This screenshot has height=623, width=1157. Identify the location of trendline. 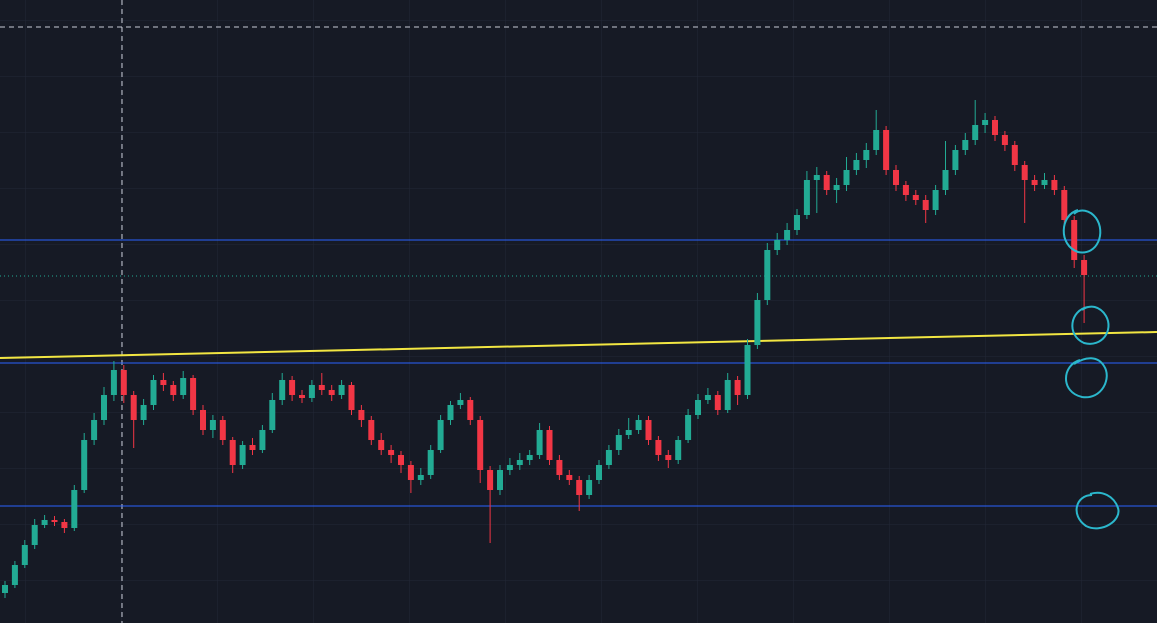
(578, 345).